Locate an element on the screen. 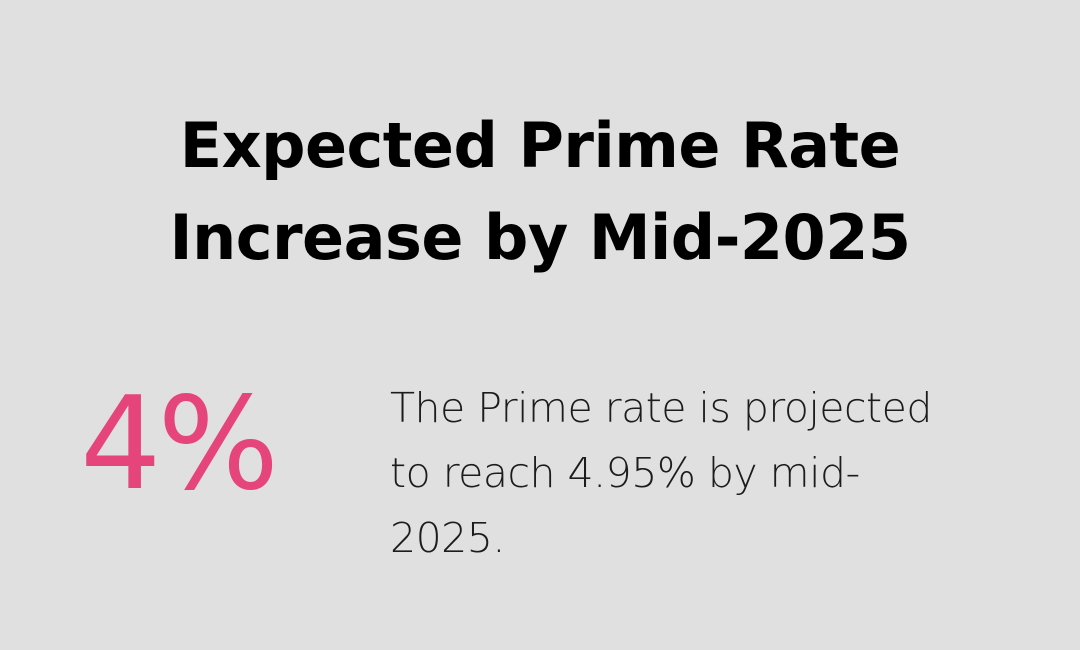 The image size is (1080, 650). stat-description-line-3: 2025. is located at coordinates (447, 538).